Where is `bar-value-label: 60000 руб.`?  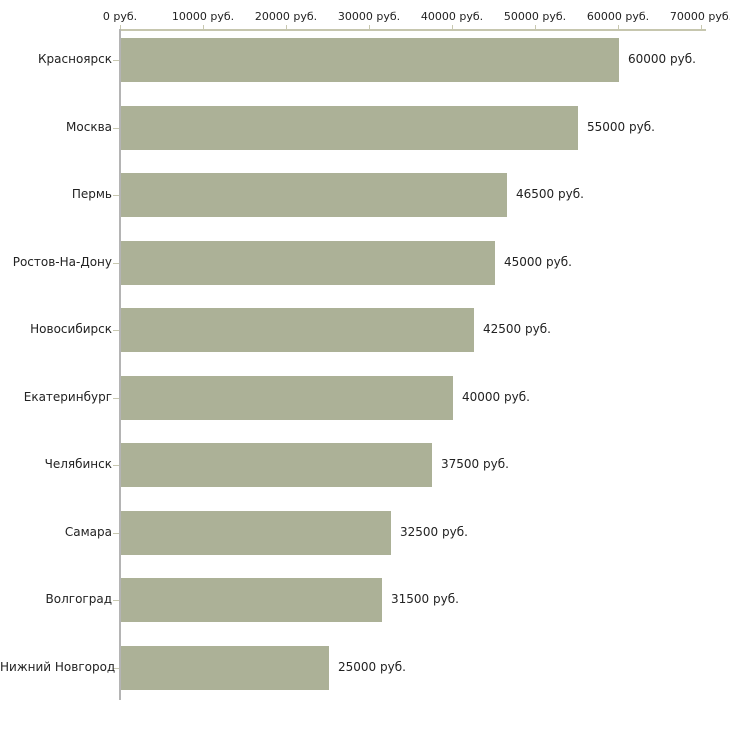
bar-value-label: 60000 руб. is located at coordinates (662, 59).